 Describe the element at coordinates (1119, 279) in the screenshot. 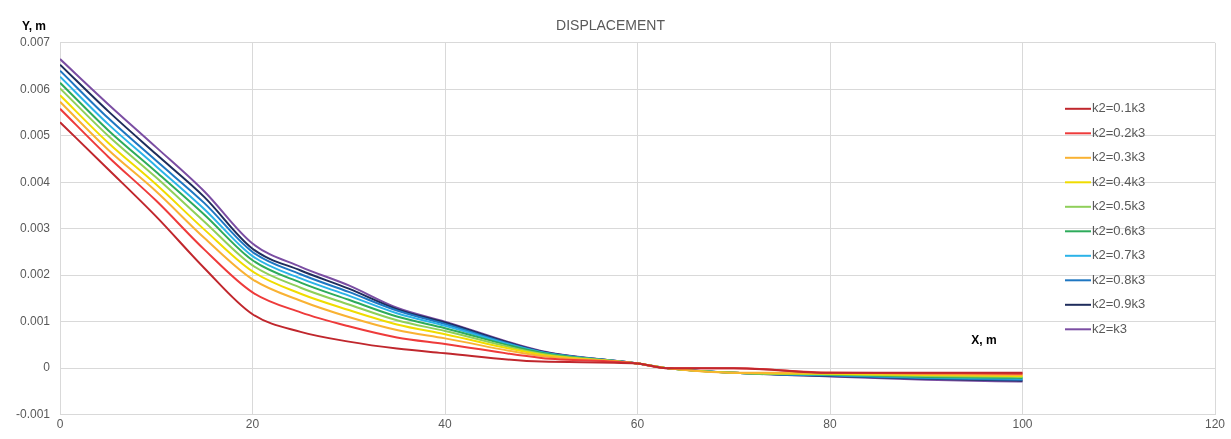

I see `legend-label: k2=0.8k3` at that location.